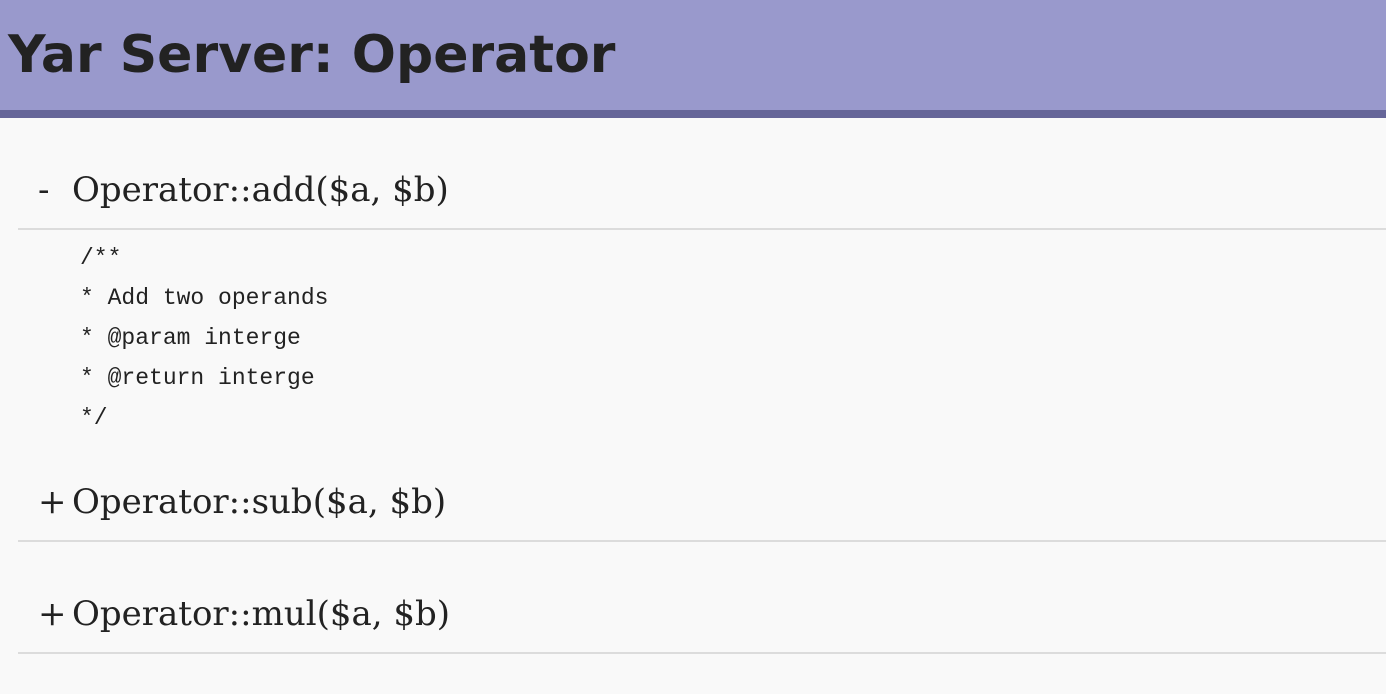 This screenshot has height=694, width=1386. I want to click on method-signature: Operator::mul($a, $b), so click(261, 614).